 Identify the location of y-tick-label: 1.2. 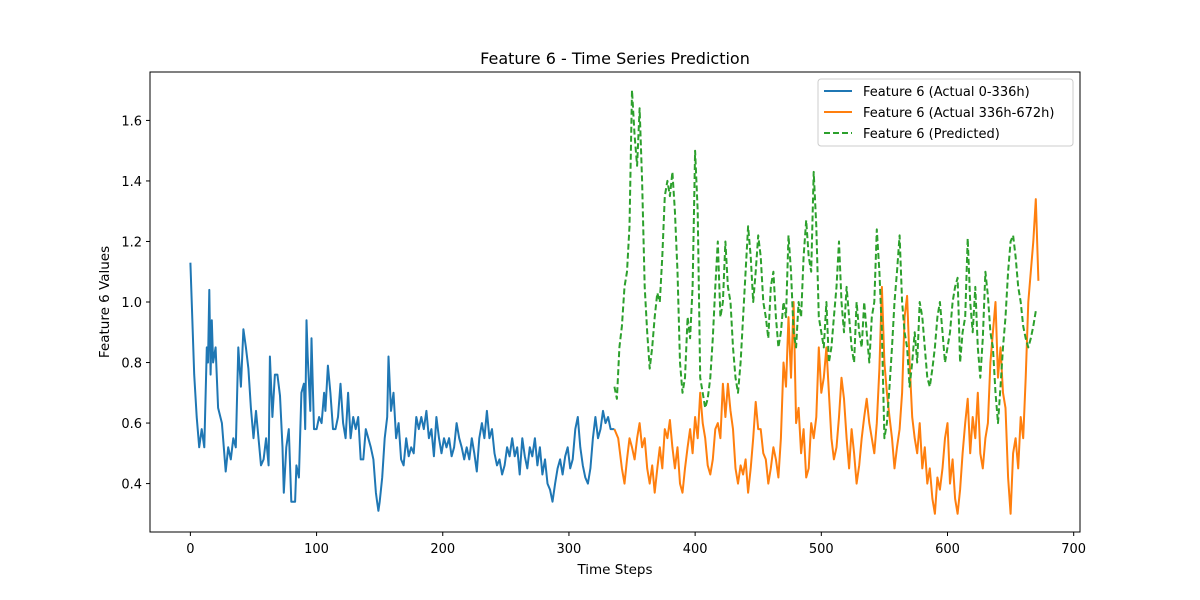
(131, 242).